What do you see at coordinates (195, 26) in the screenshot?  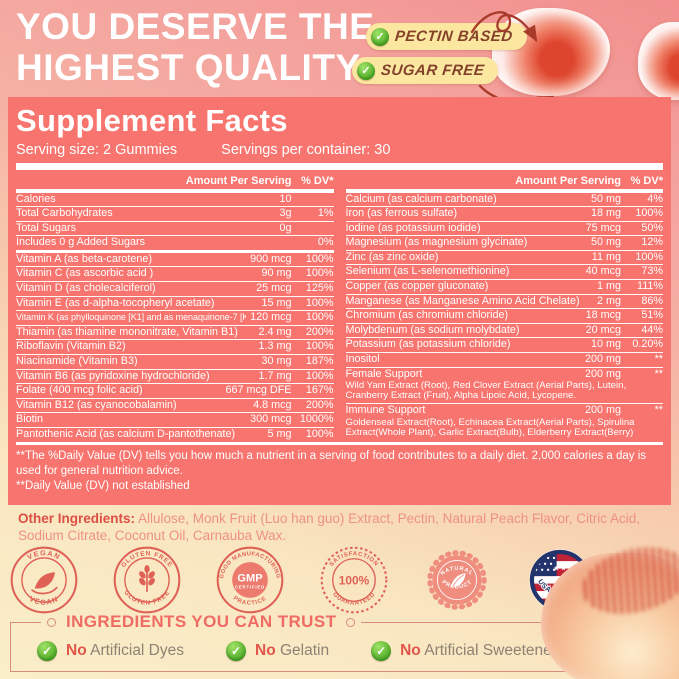 I see `banner-heading-line1: YOU DESERVE THE` at bounding box center [195, 26].